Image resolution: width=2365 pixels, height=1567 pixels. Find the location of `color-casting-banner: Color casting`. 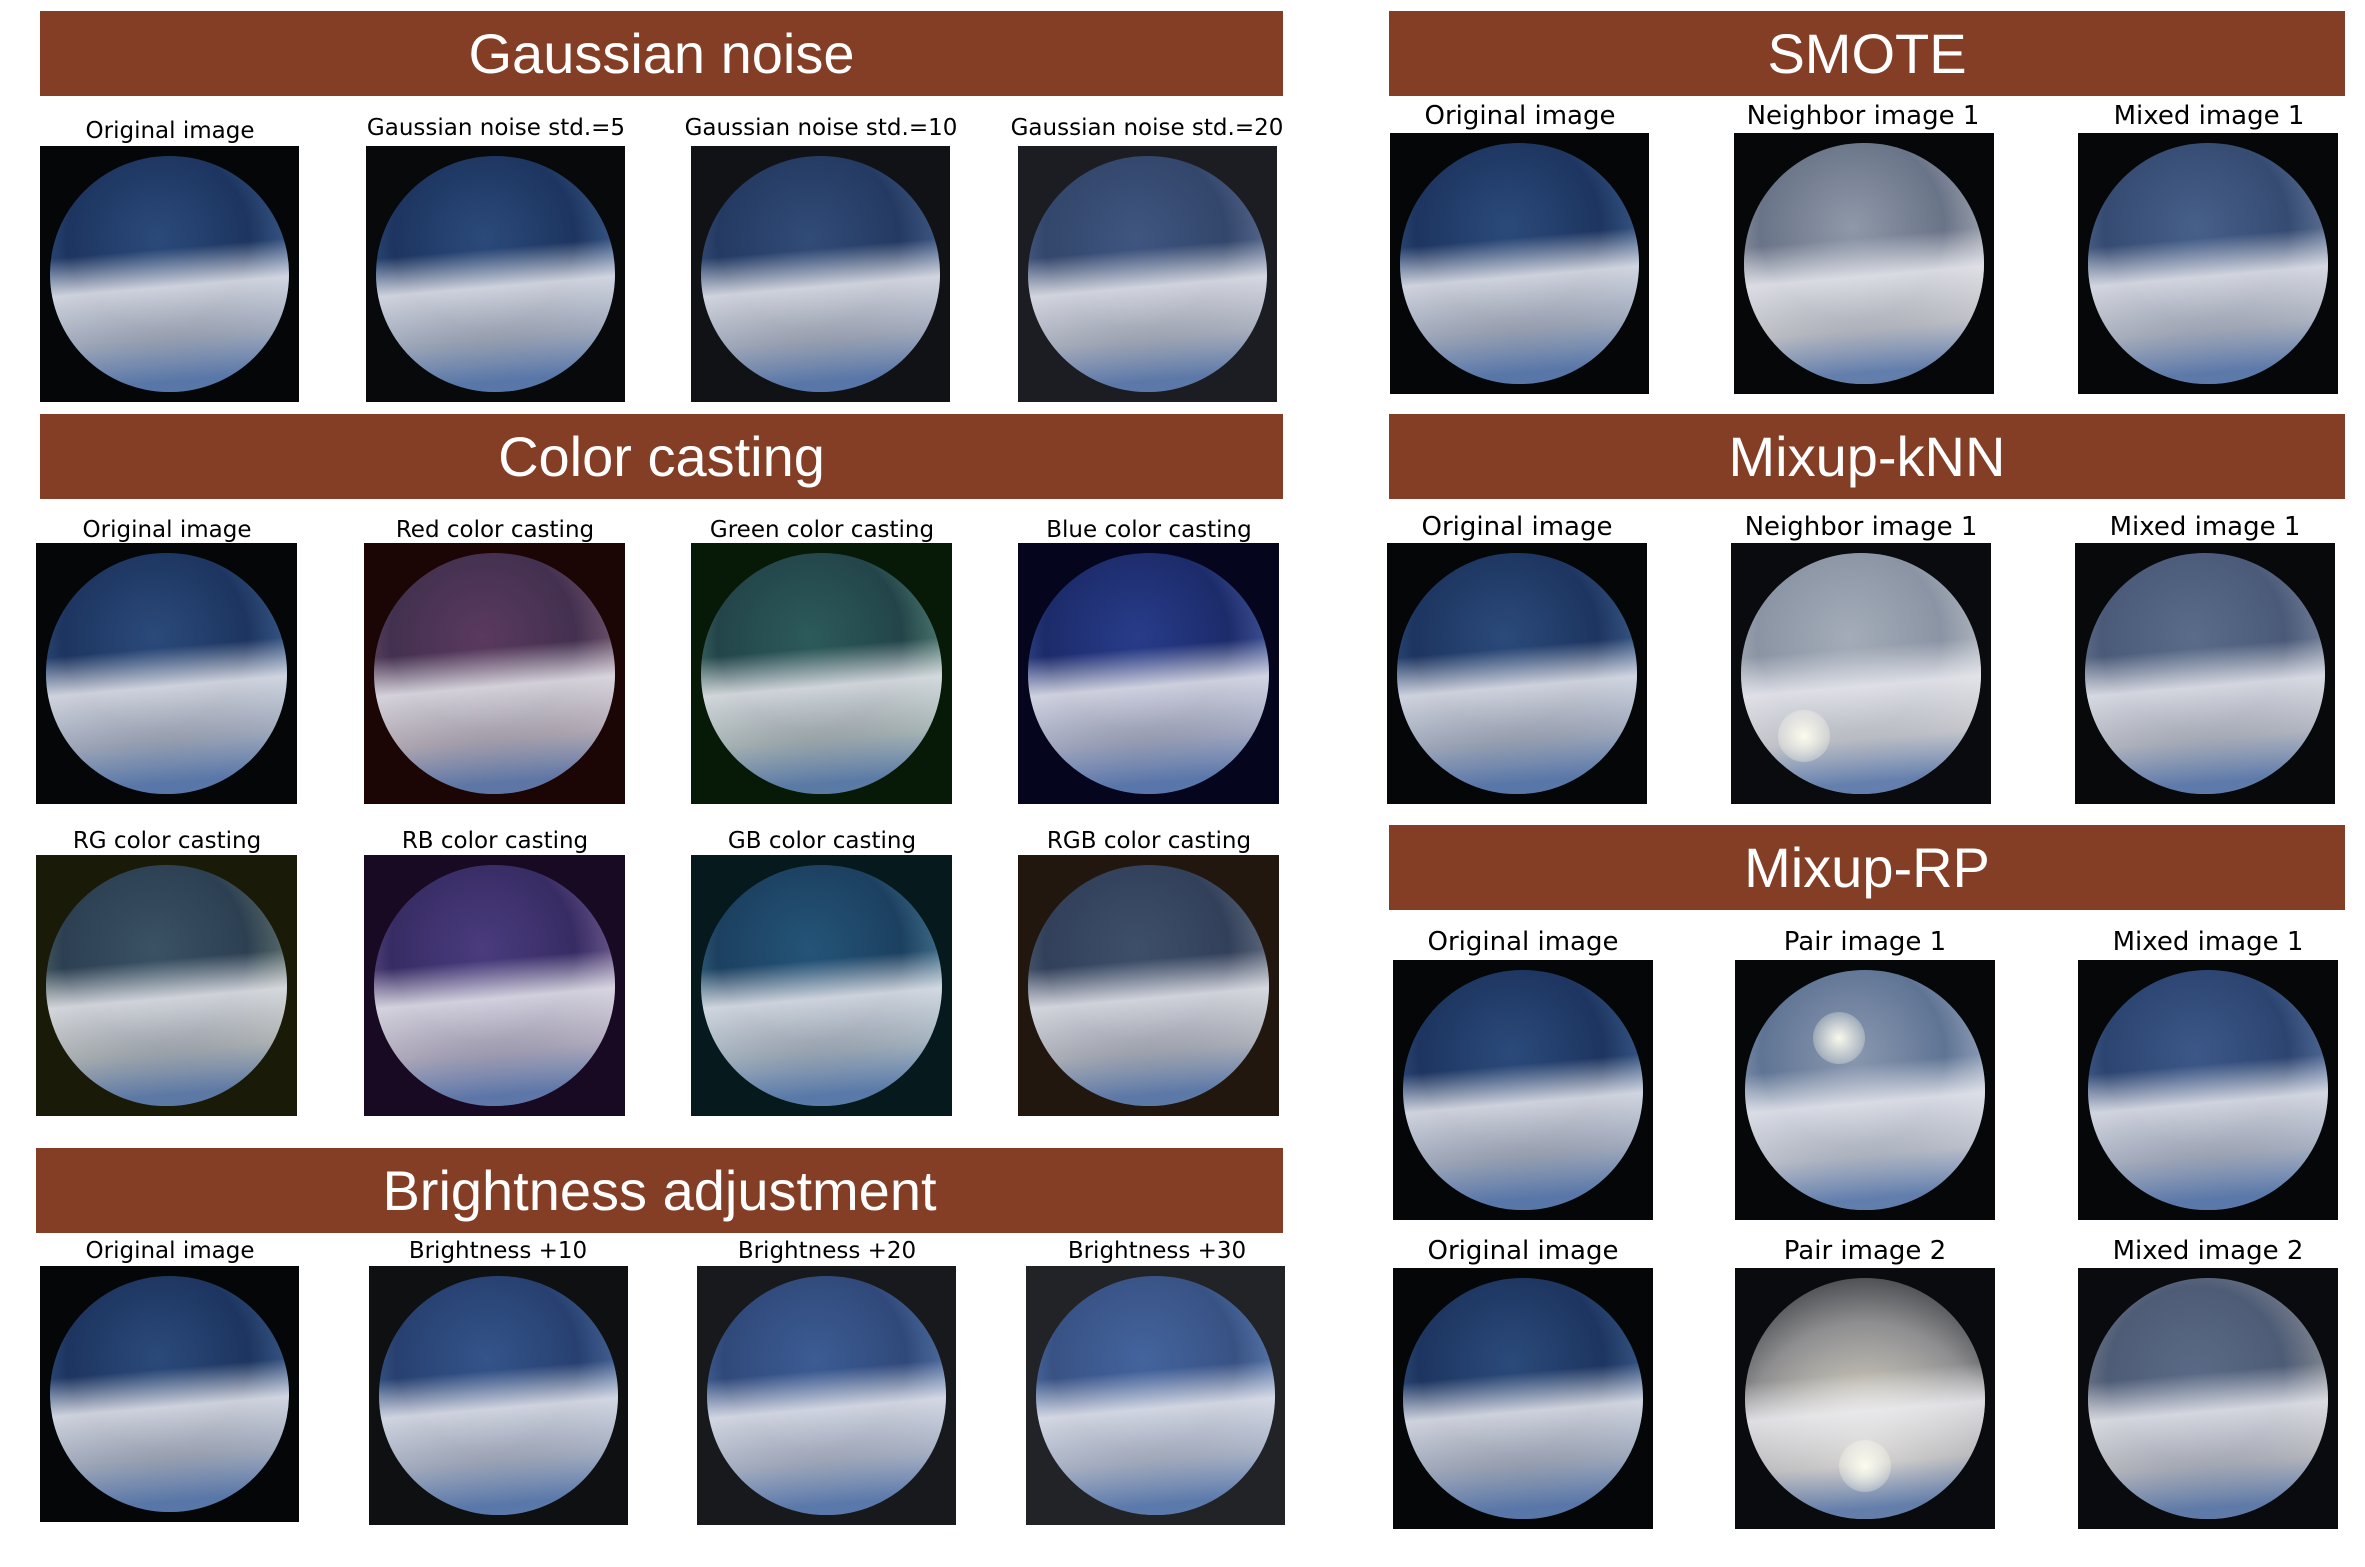

color-casting-banner: Color casting is located at coordinates (661, 456).